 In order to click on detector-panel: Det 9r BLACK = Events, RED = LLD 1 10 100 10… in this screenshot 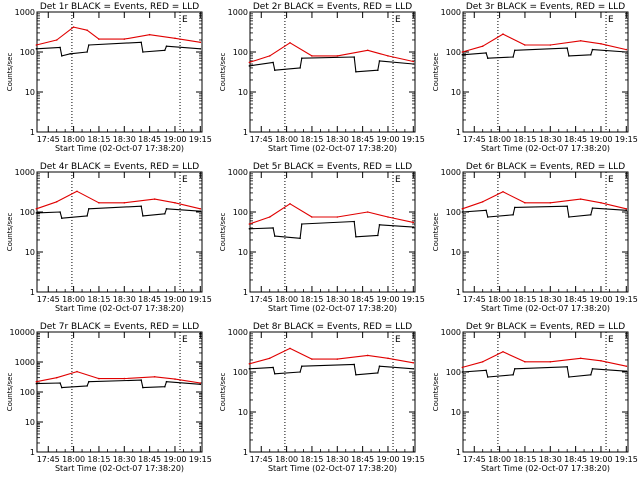, I will do `click(535, 397)`.